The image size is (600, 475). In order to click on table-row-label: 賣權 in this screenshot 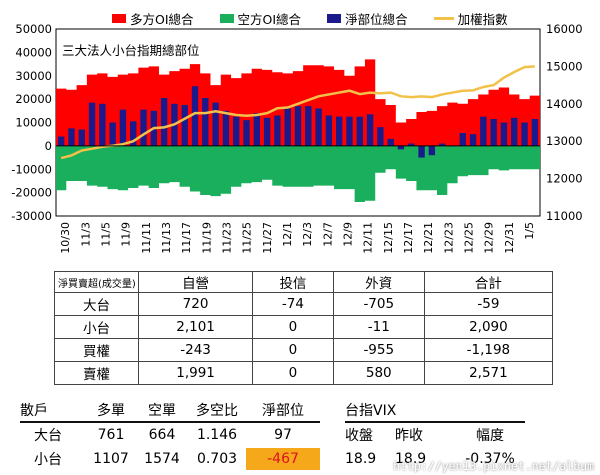, I will do `click(96, 373)`.